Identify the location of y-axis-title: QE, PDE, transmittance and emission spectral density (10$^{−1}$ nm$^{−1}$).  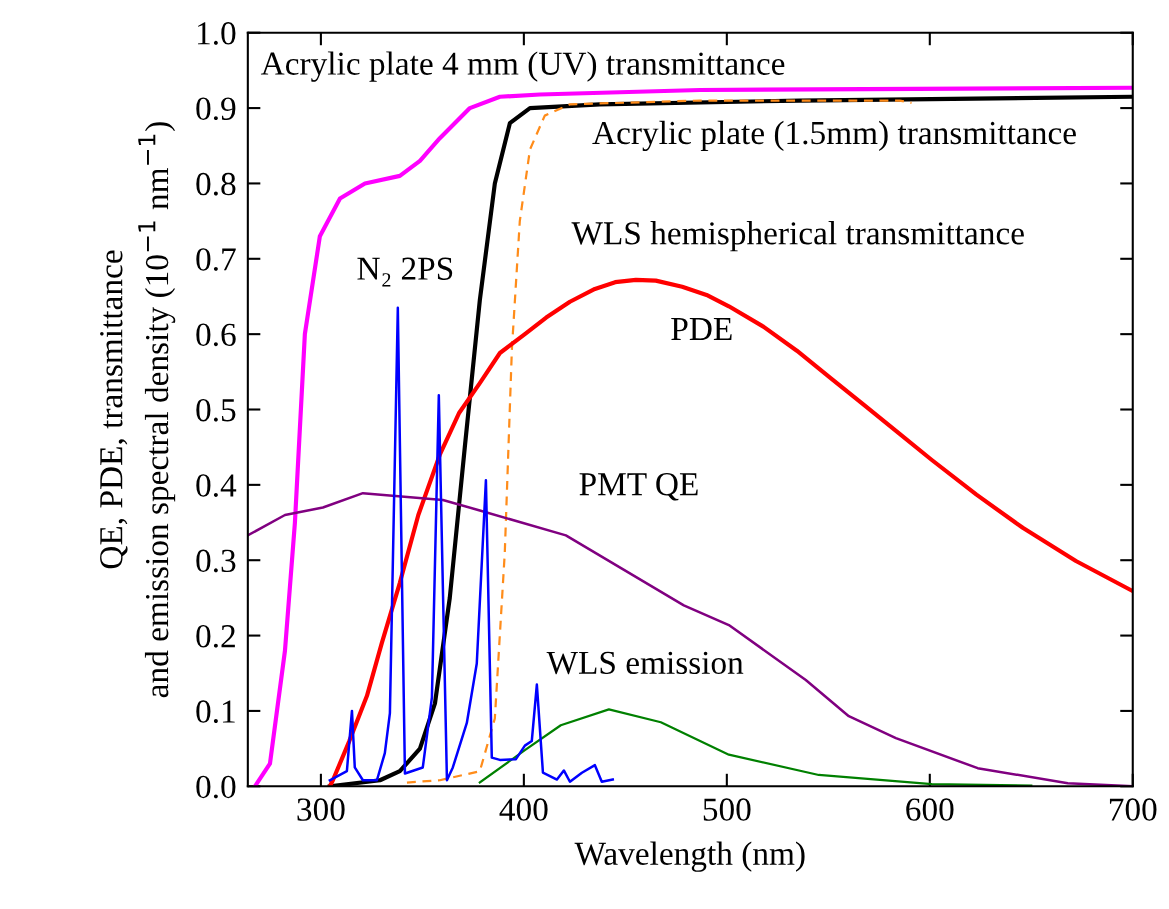
(138, 410).